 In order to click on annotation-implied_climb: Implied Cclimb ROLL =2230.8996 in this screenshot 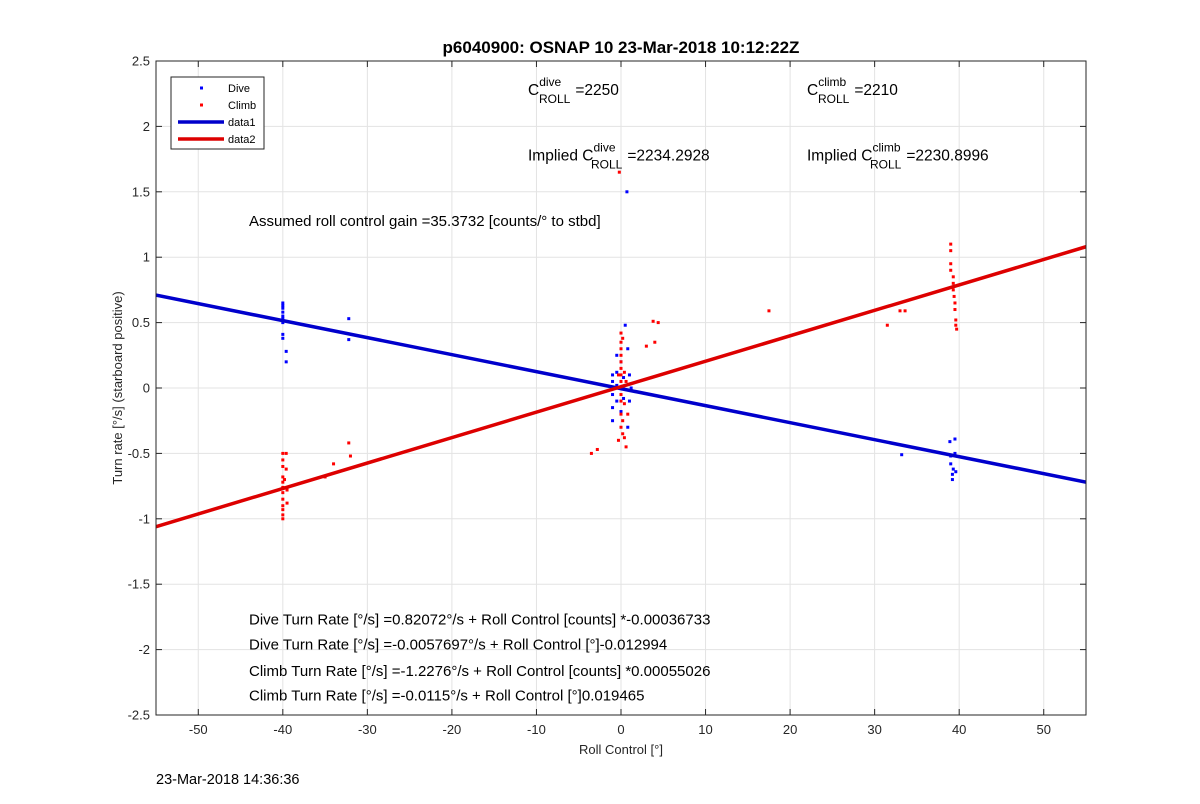, I will do `click(898, 155)`.